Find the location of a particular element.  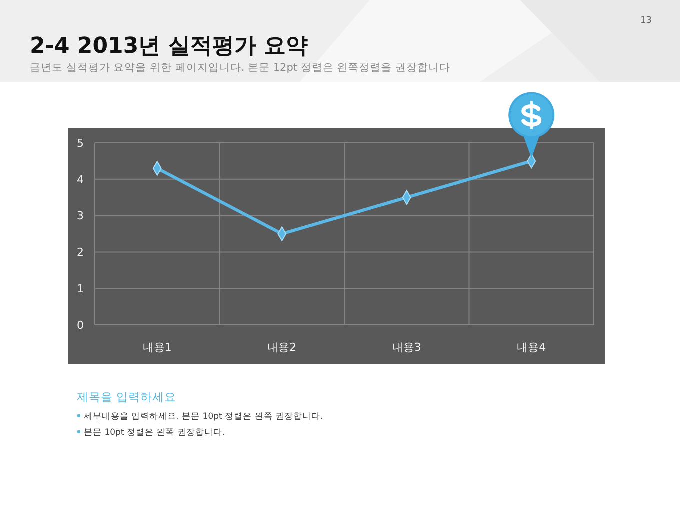

y-tick-label: 3 is located at coordinates (80, 216).